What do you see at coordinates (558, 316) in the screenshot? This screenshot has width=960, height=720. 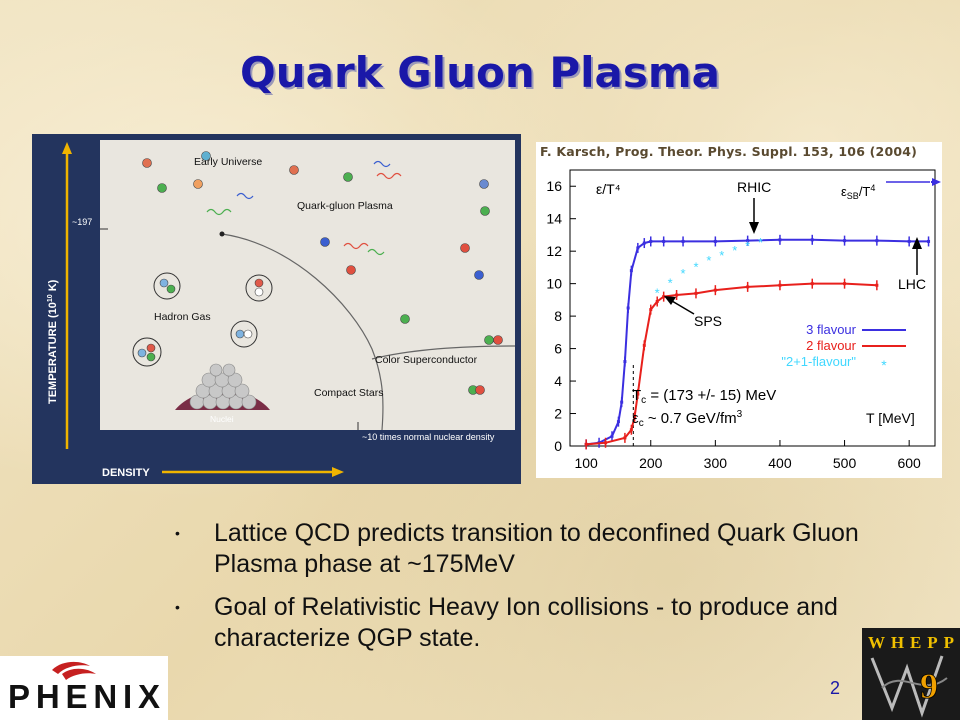 I see `y-tick-label: 8` at bounding box center [558, 316].